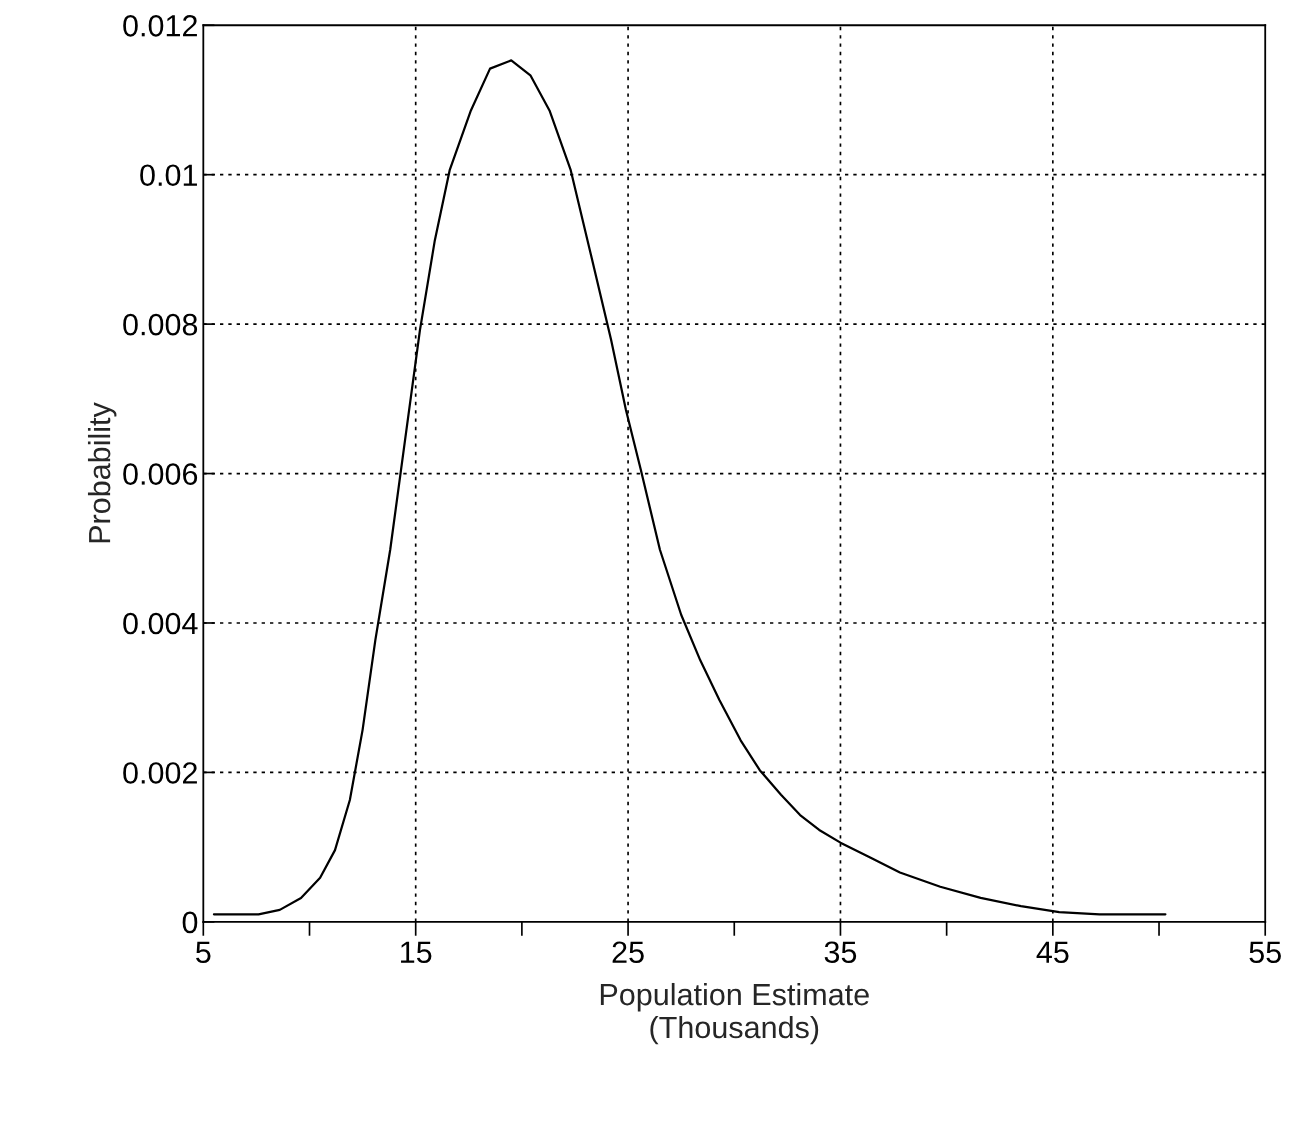  What do you see at coordinates (168, 175) in the screenshot?
I see `y-tick-label: 0.01` at bounding box center [168, 175].